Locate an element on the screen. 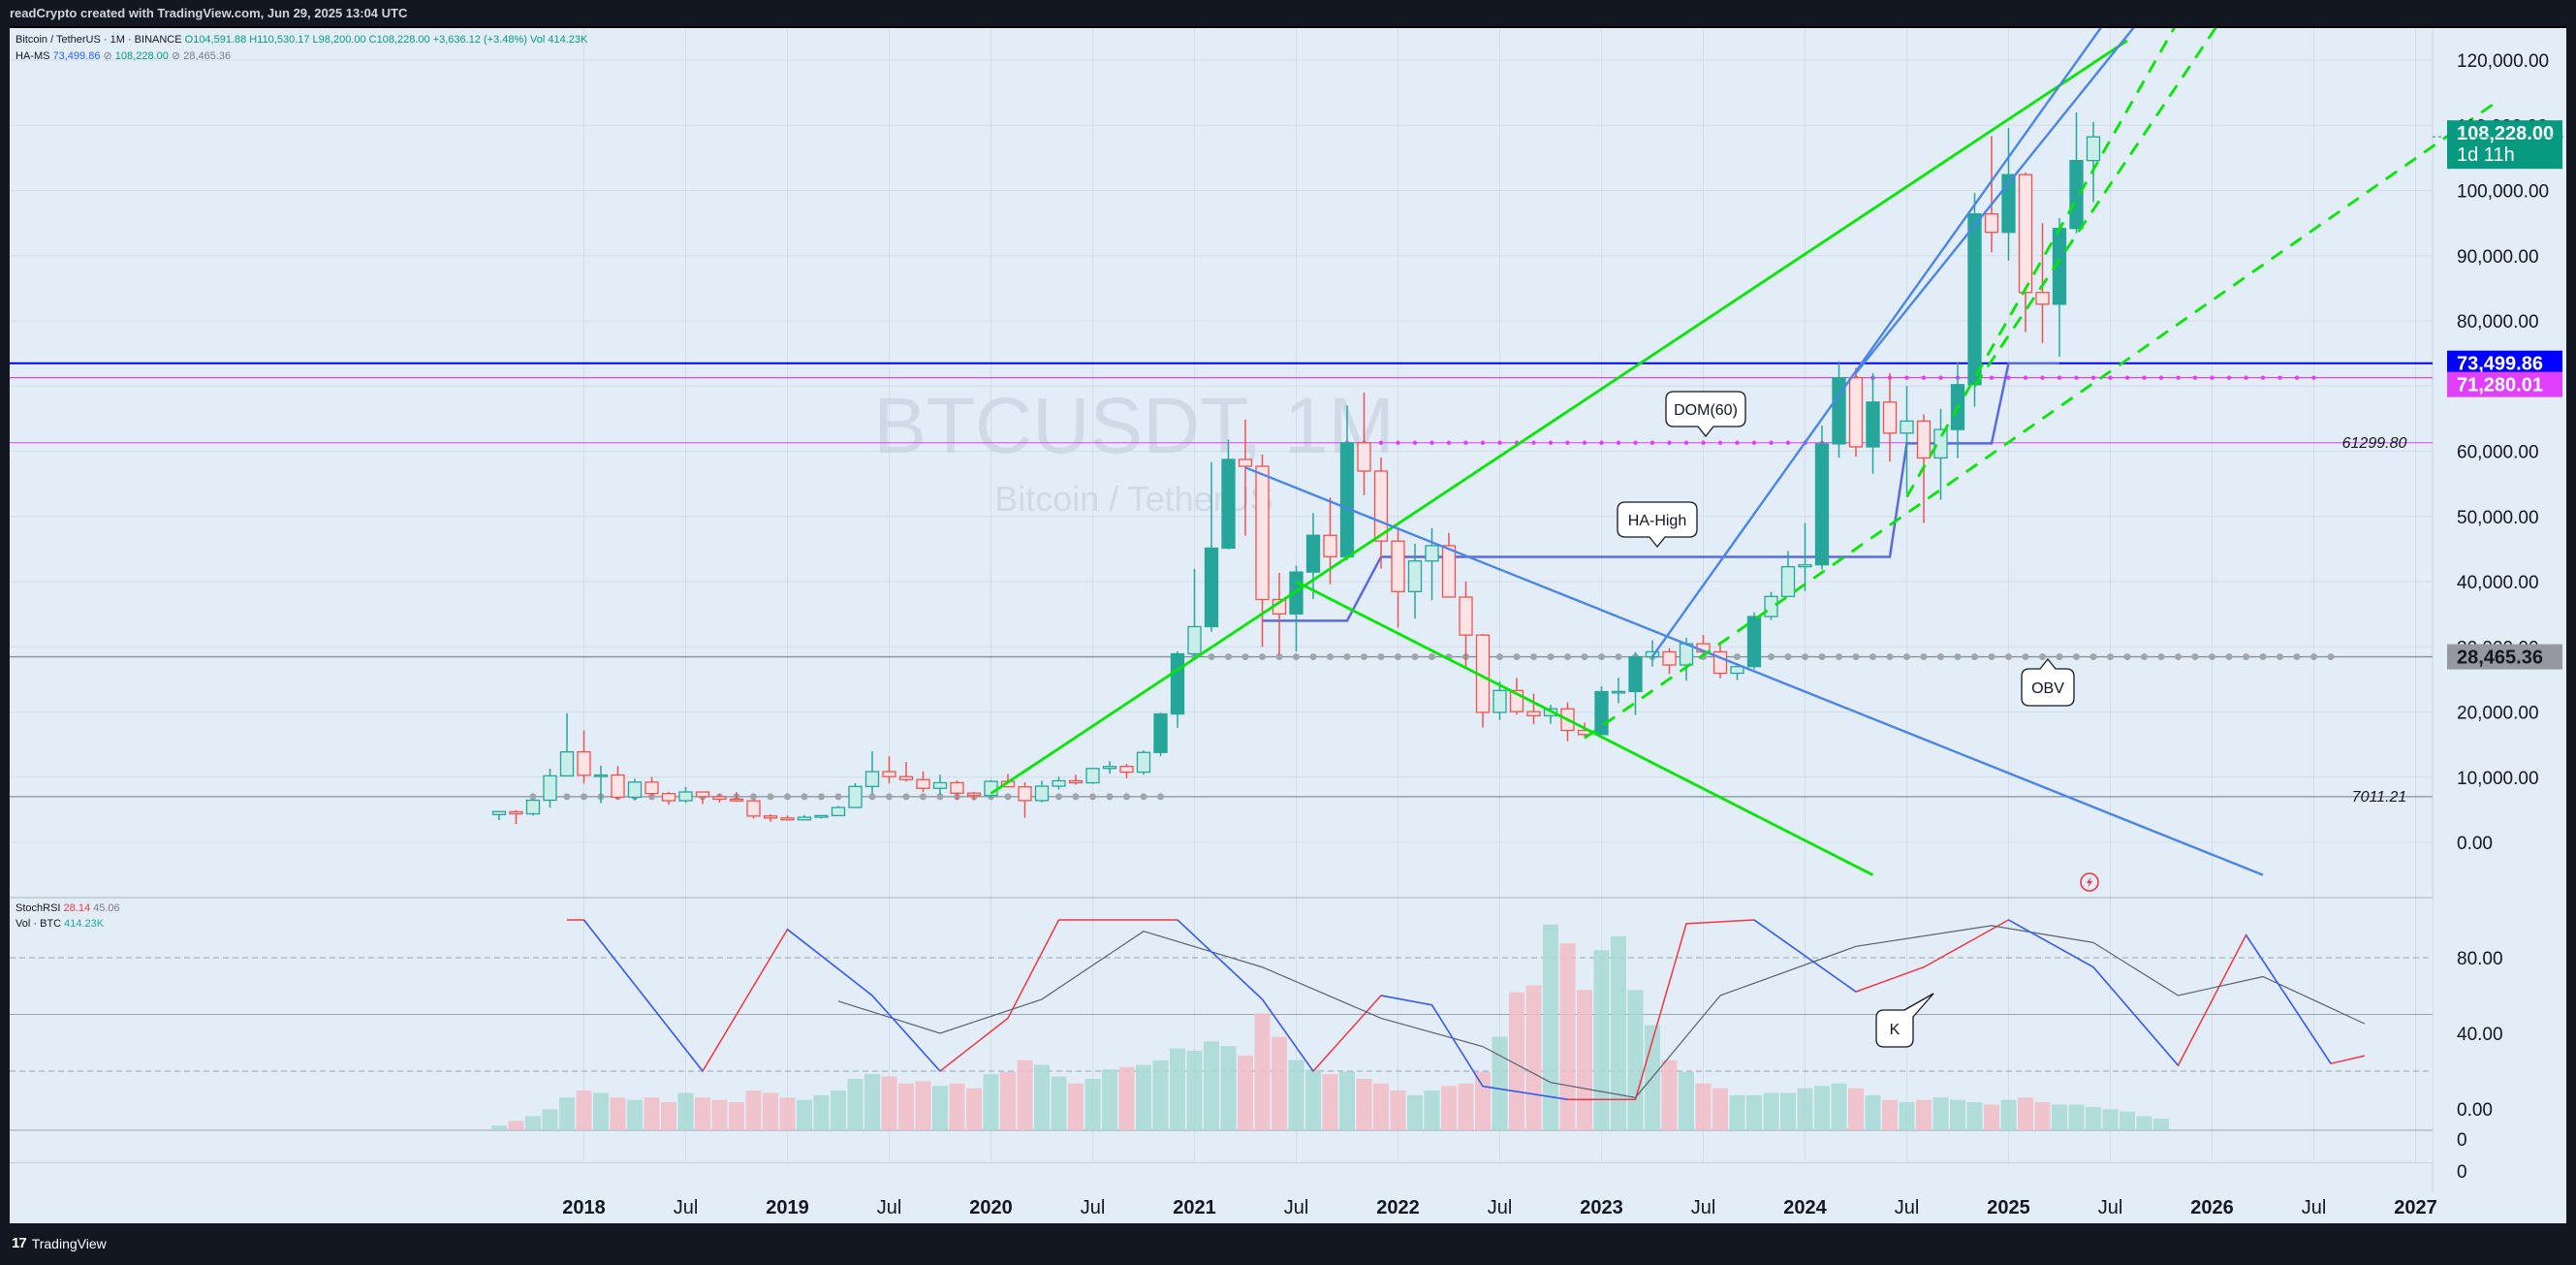 The width and height of the screenshot is (2576, 1265). flash-icon is located at coordinates (2089, 882).